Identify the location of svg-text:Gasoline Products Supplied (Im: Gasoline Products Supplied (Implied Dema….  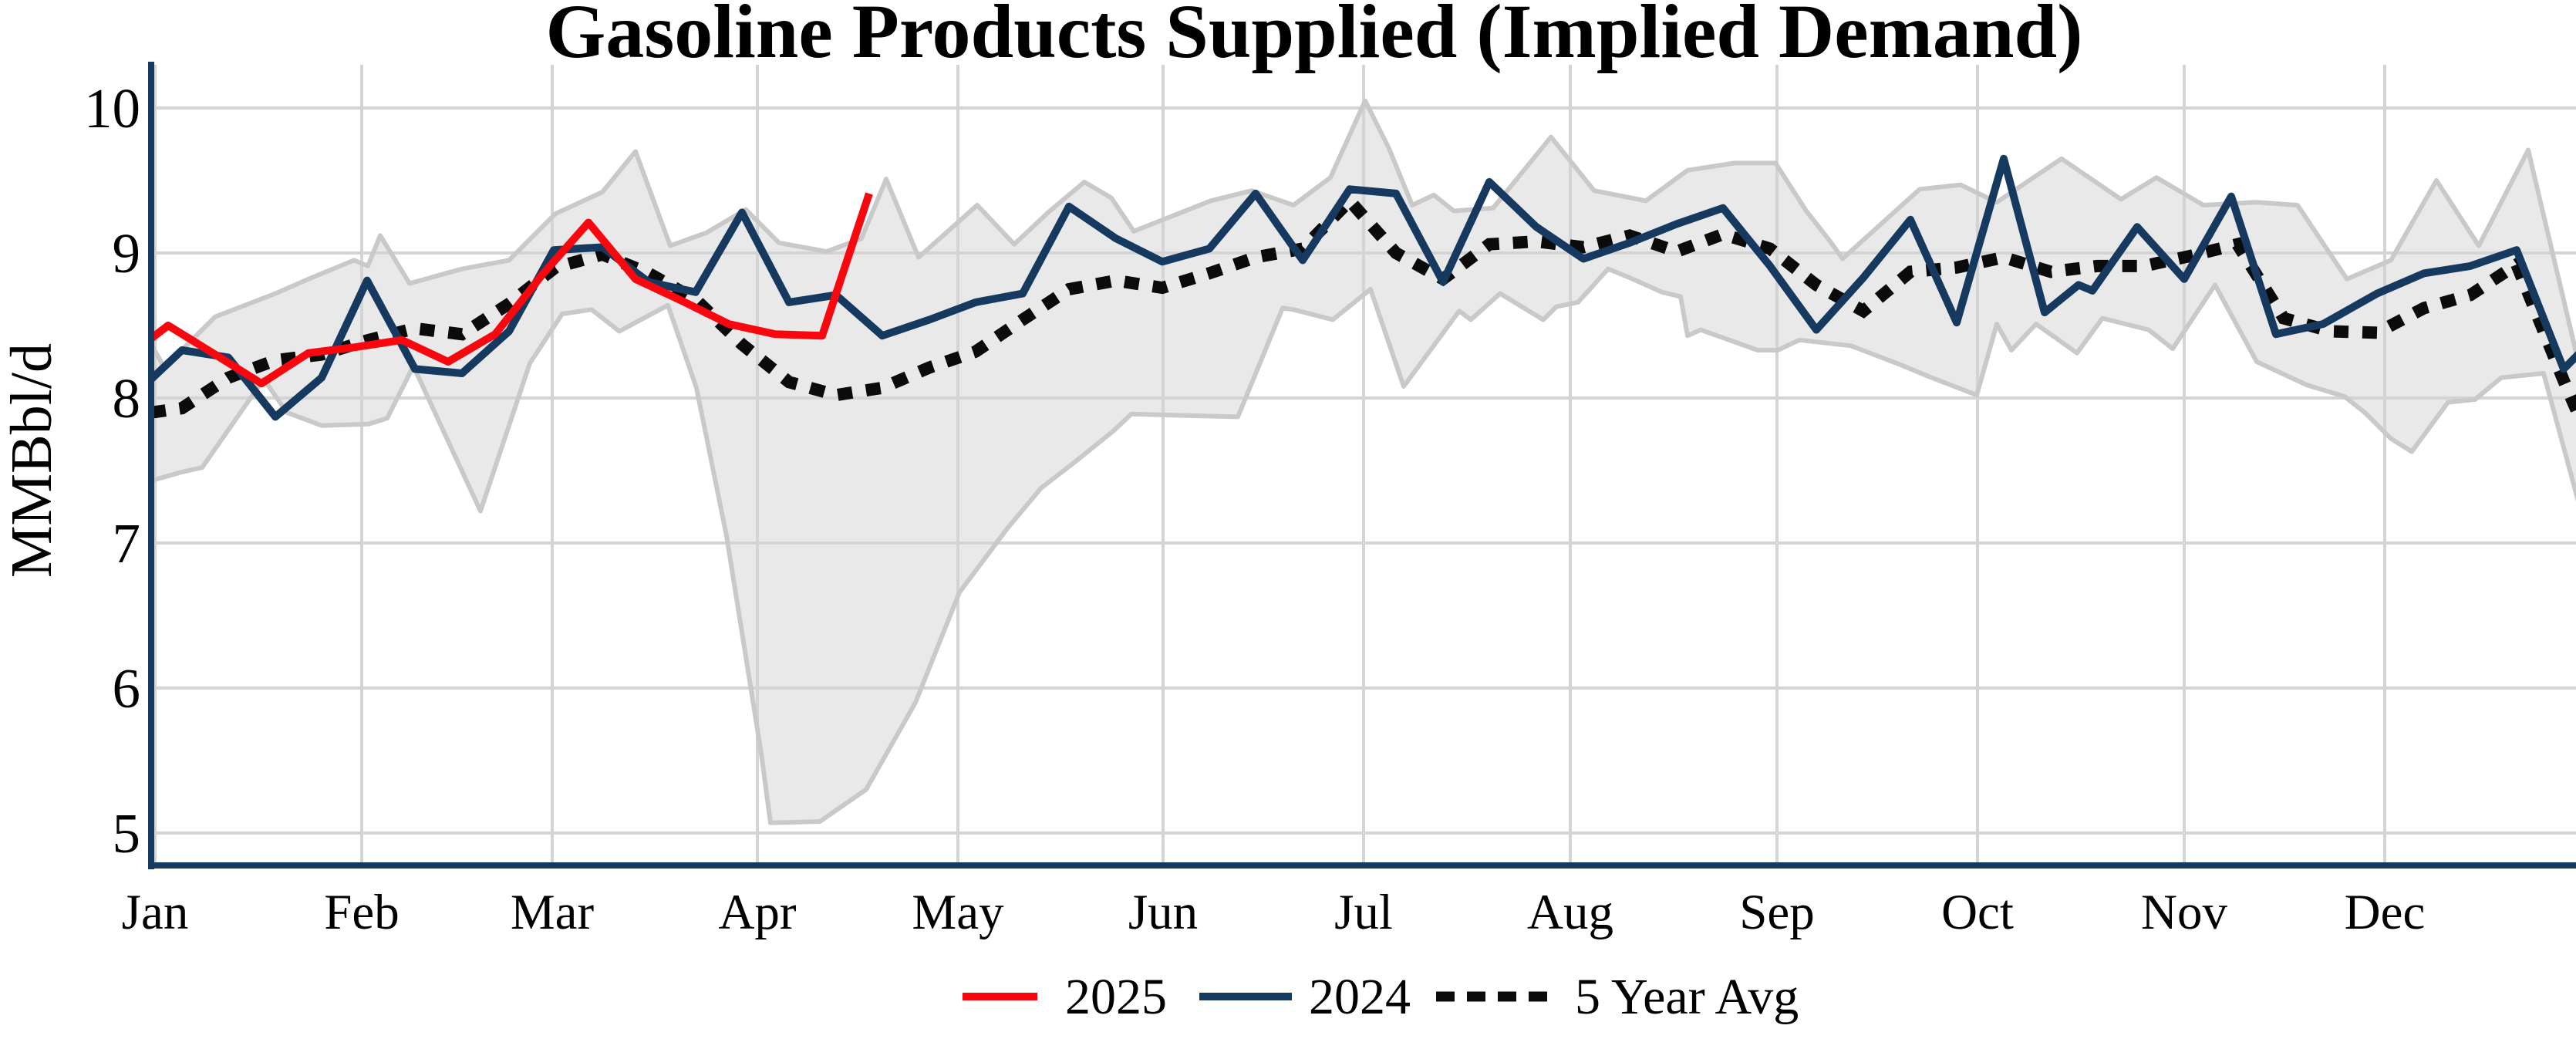
(1314, 37).